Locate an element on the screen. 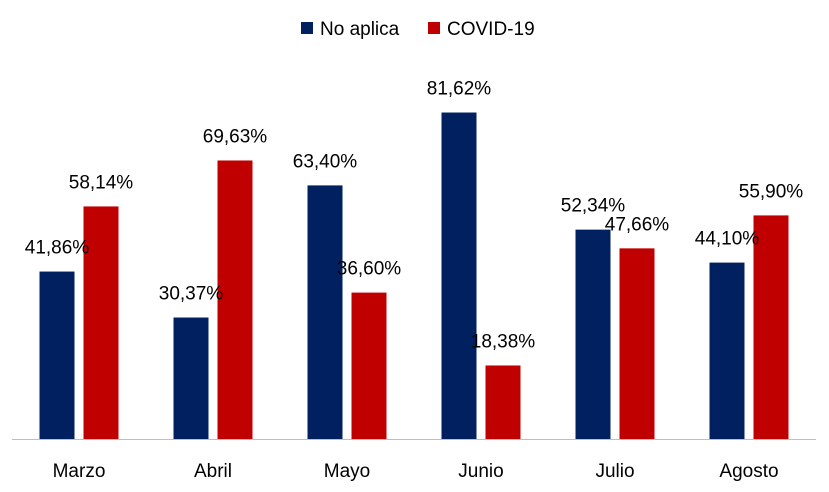 This screenshot has width=829, height=492. bar-junio-no-aplica is located at coordinates (459, 276).